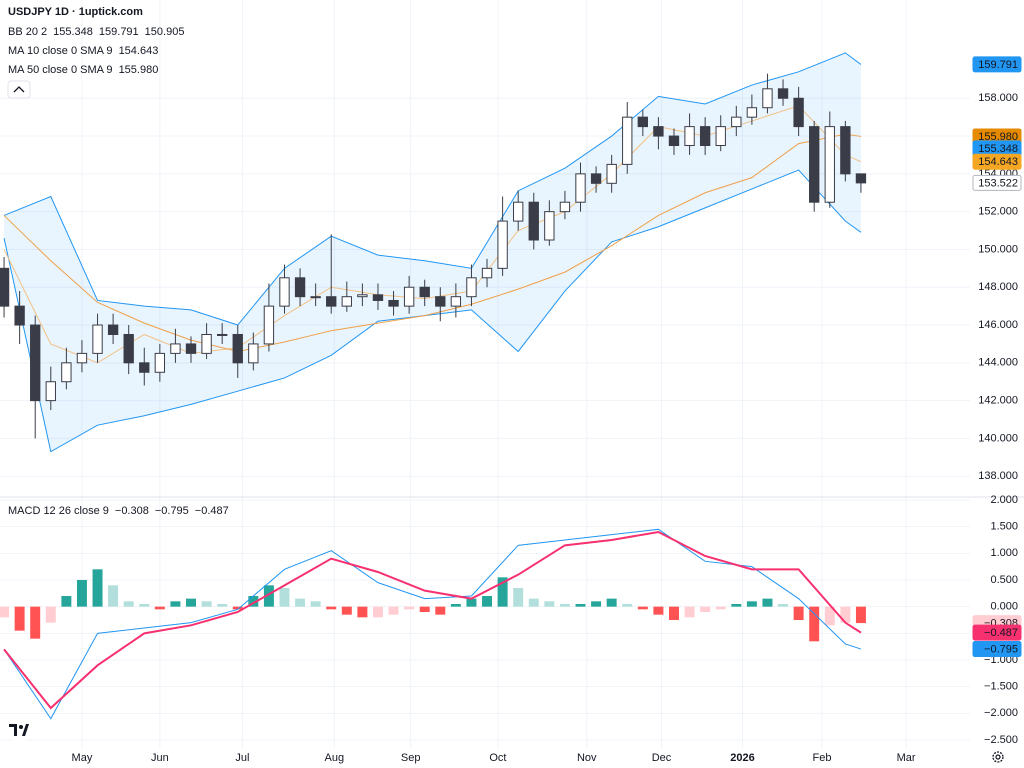  I want to click on collapse-chevron, so click(19, 89).